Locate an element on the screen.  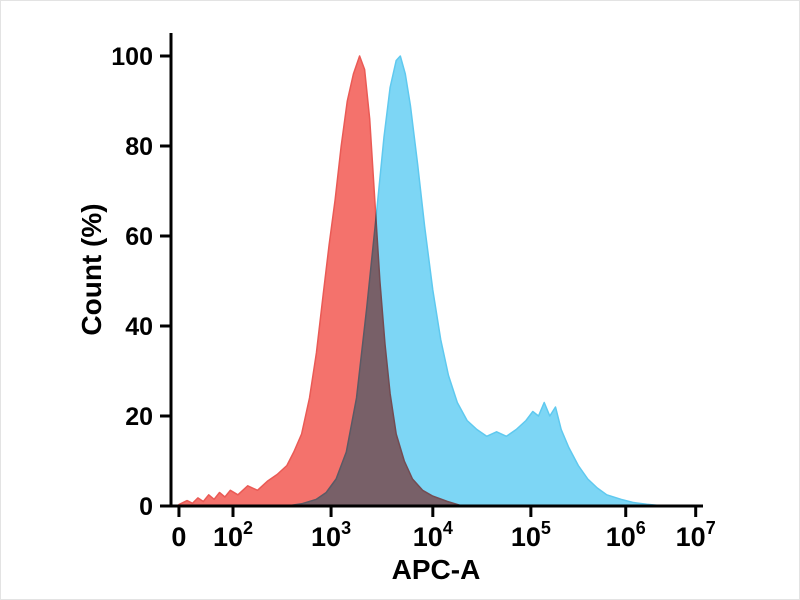
y-axis-title: Count (%) is located at coordinates (91, 269).